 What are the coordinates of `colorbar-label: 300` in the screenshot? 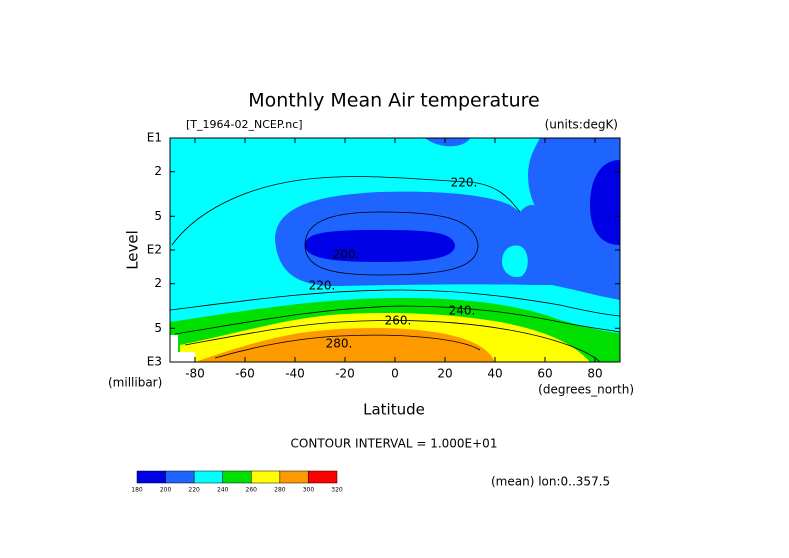 It's located at (309, 490).